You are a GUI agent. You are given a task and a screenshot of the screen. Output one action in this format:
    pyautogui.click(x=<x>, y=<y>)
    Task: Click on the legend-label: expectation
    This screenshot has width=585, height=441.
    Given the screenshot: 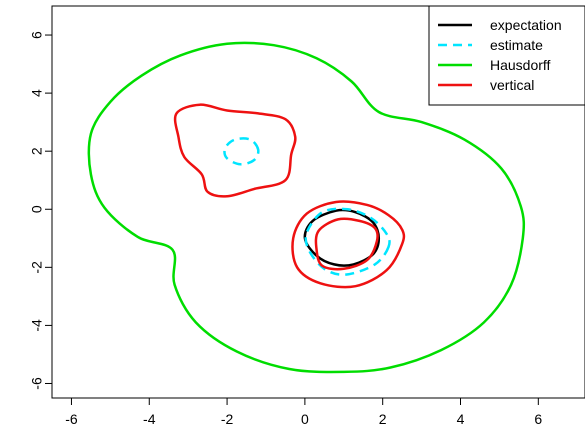 What is the action you would take?
    pyautogui.click(x=526, y=25)
    